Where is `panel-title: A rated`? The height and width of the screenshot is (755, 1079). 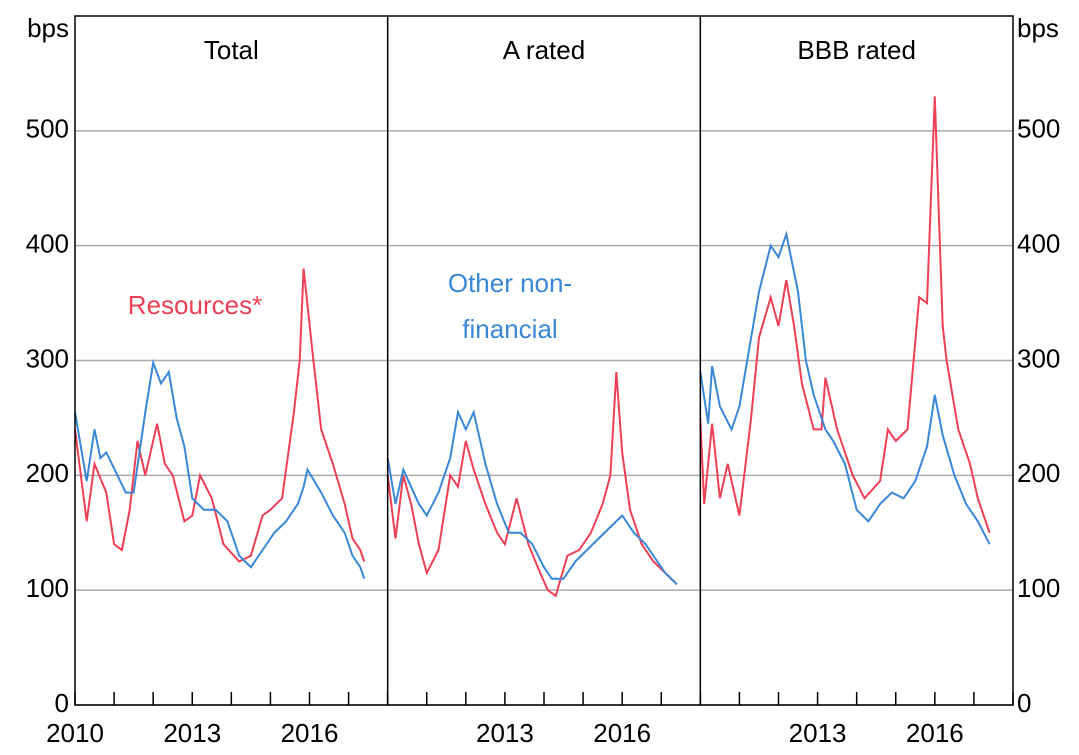 panel-title: A rated is located at coordinates (544, 50).